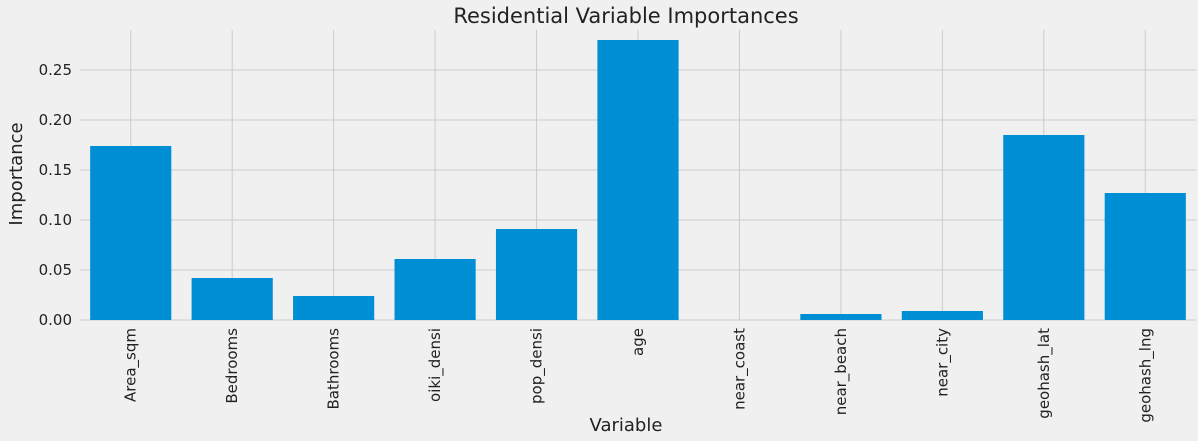 This screenshot has width=1198, height=441. What do you see at coordinates (536, 274) in the screenshot?
I see `bar-pop_densi` at bounding box center [536, 274].